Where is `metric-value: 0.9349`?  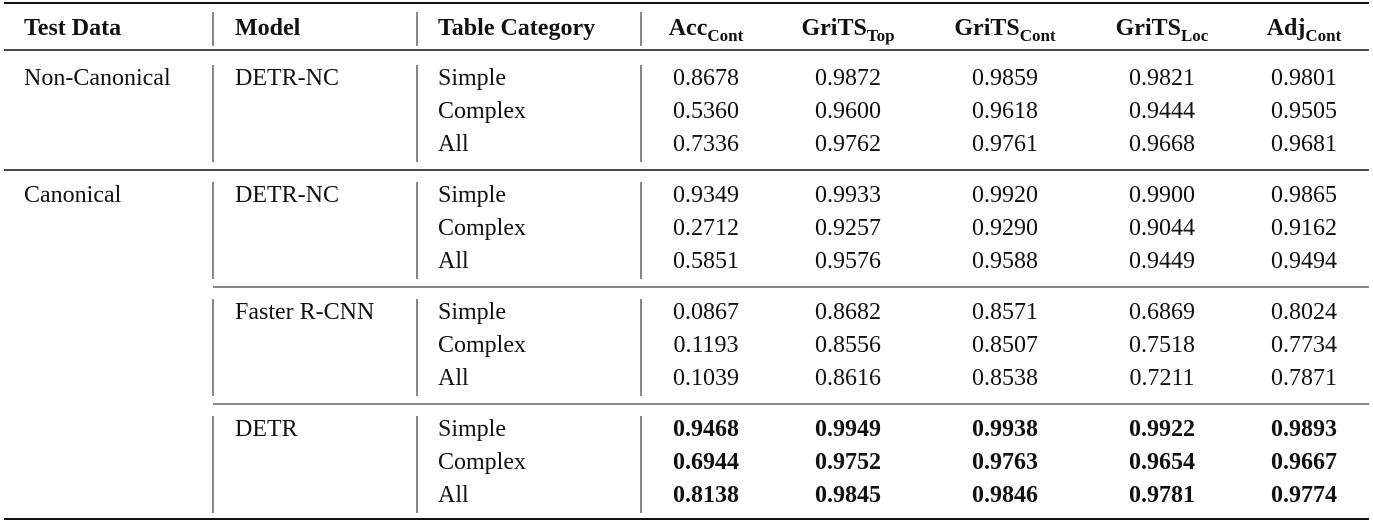 metric-value: 0.9349 is located at coordinates (706, 195).